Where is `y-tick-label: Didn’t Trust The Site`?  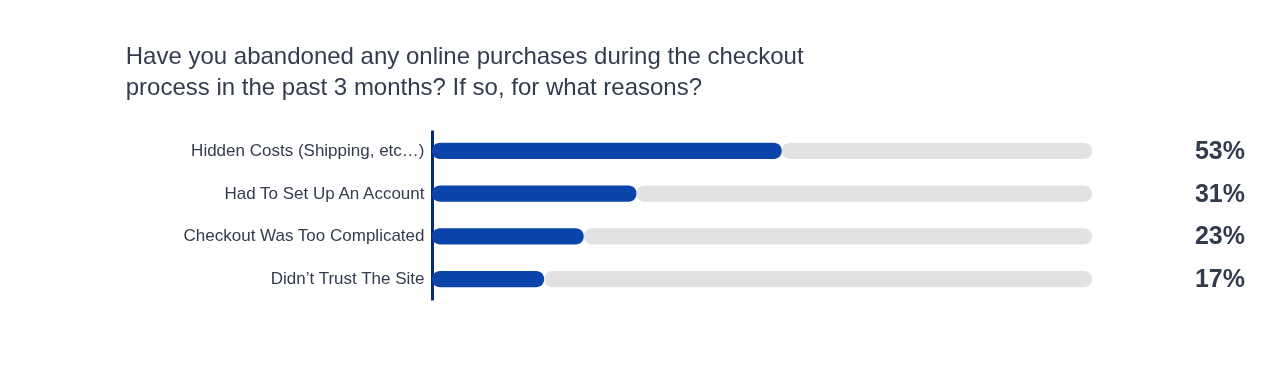
y-tick-label: Didn’t Trust The Site is located at coordinates (347, 279).